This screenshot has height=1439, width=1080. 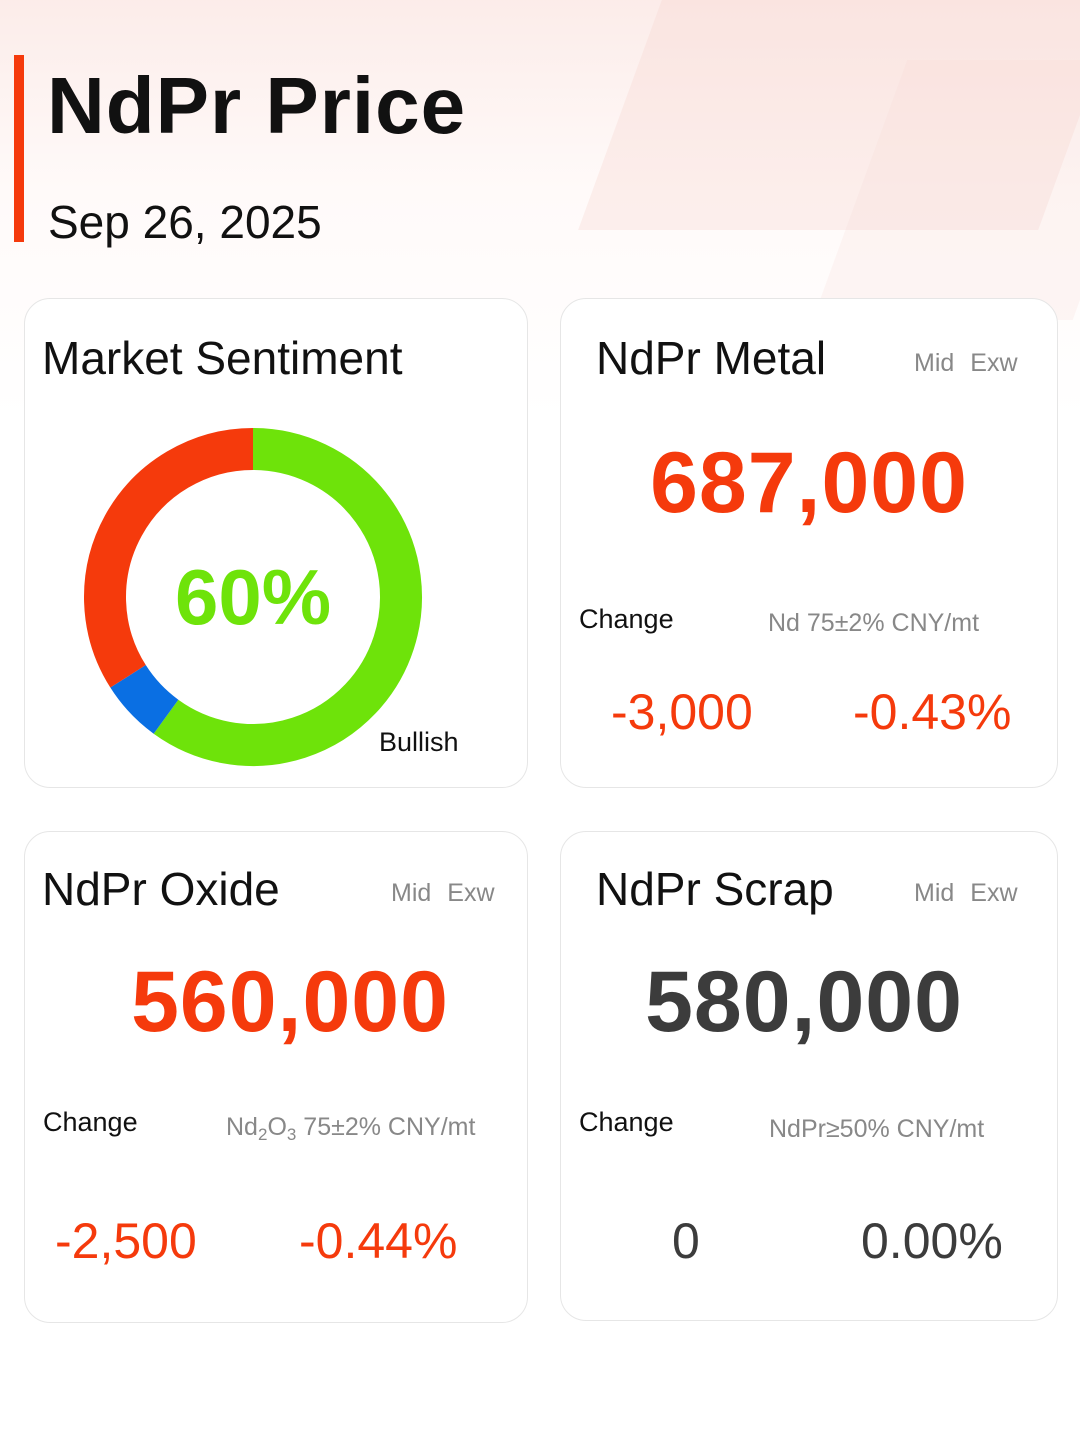 I want to click on spec-part: Nd, so click(x=242, y=1127).